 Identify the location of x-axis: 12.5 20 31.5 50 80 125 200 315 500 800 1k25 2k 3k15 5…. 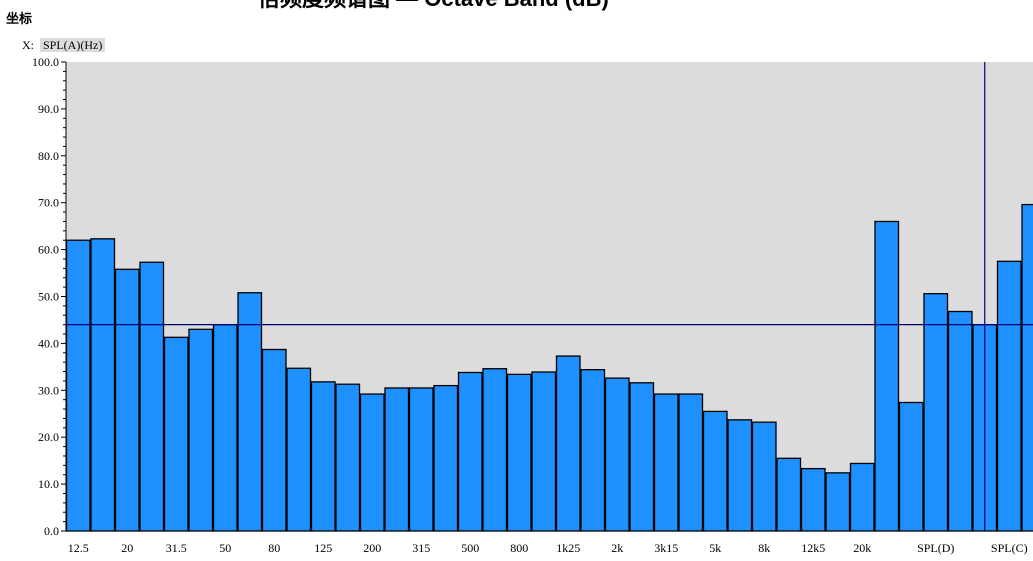
(549, 542).